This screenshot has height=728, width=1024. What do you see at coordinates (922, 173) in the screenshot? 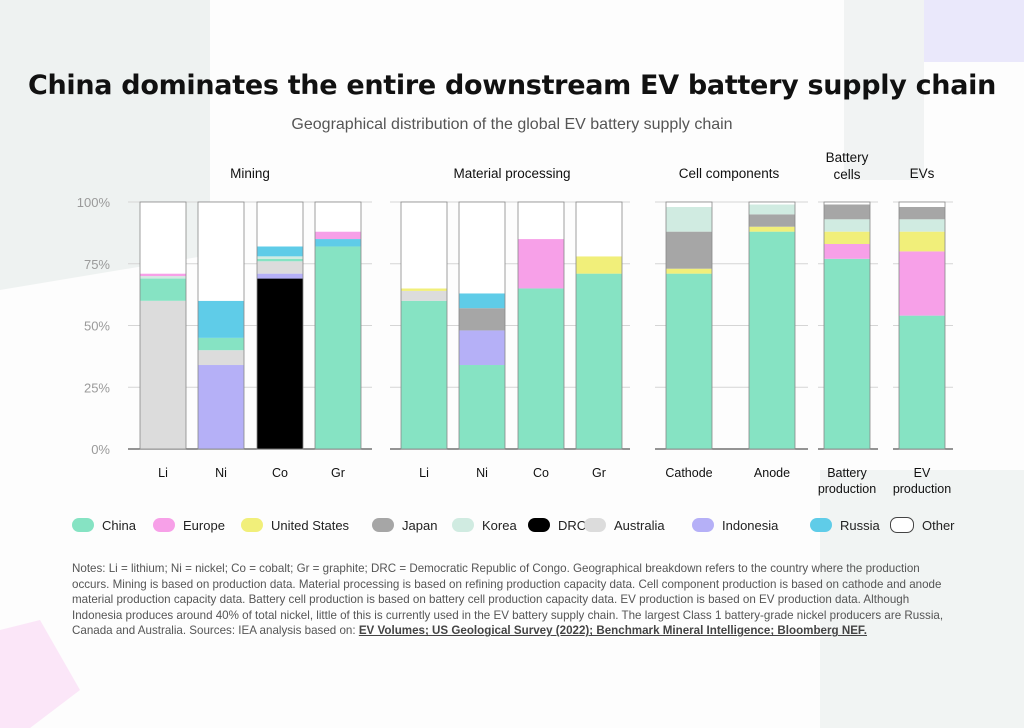
I see `panel-title: EVs` at bounding box center [922, 173].